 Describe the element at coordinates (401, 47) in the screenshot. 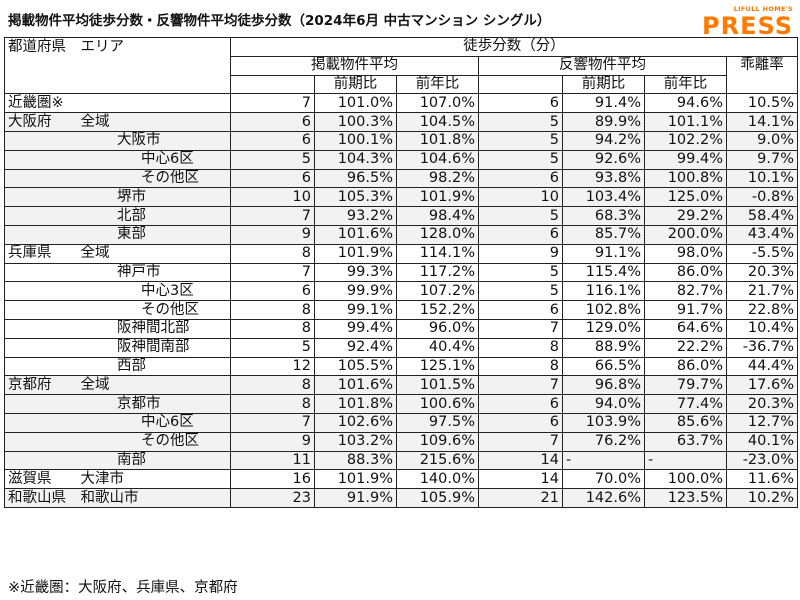

I see `header-row-1: 都道府県 エリア 徒歩分数（分）` at that location.